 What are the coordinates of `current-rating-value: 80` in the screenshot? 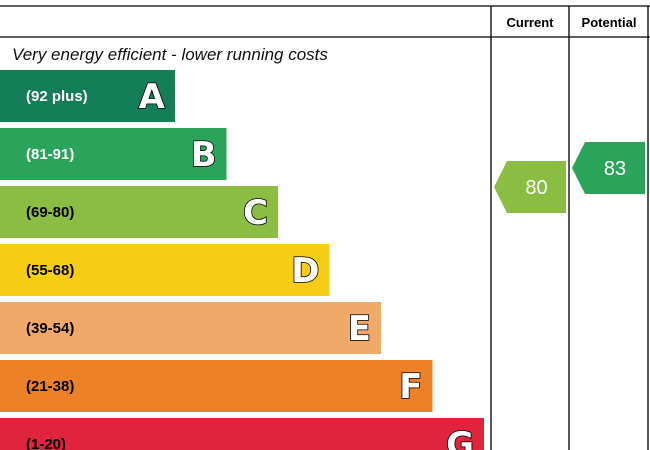 It's located at (536, 188).